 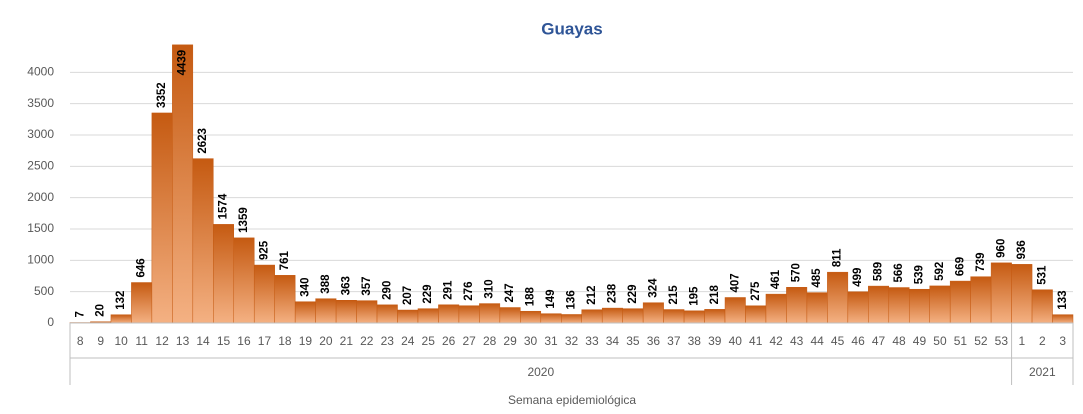 What do you see at coordinates (715, 341) in the screenshot?
I see `x-tick-label: 39` at bounding box center [715, 341].